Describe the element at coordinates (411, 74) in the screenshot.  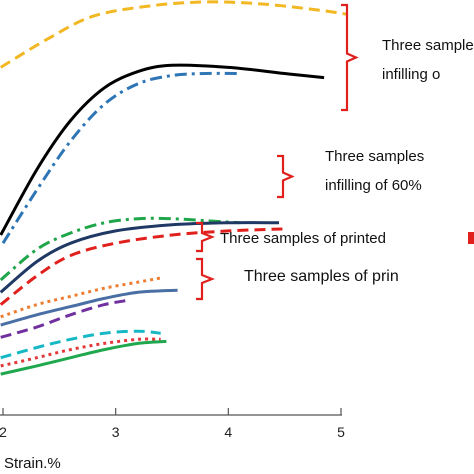
I see `annotation-1-line-2: infilling o` at that location.